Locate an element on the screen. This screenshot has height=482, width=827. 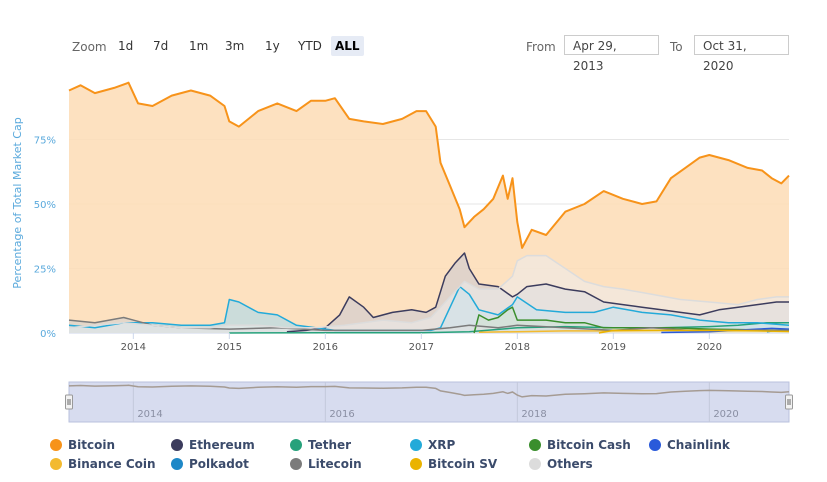
legend-label: Binance Coin is located at coordinates (112, 464).